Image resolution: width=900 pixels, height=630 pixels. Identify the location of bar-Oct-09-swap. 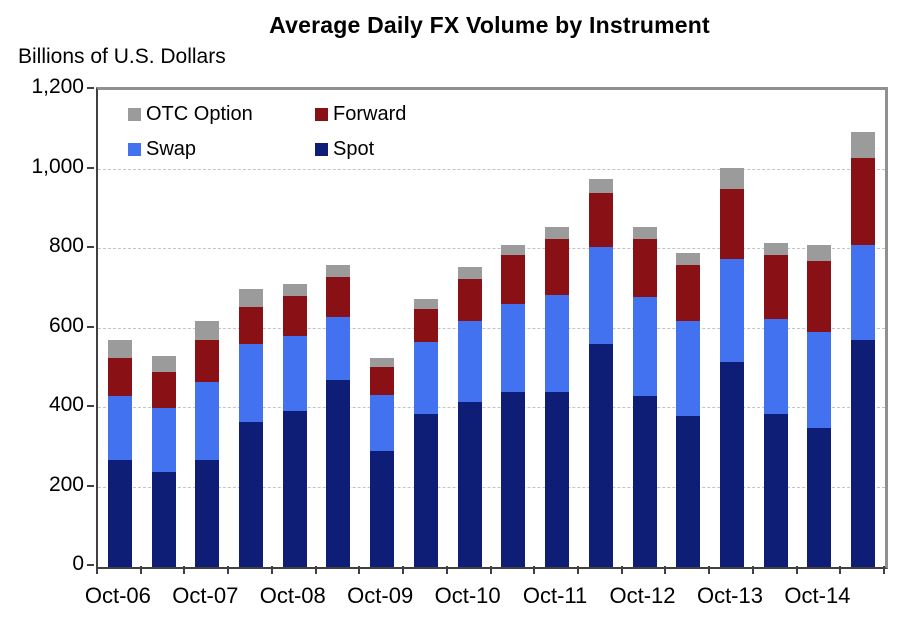
(382, 423).